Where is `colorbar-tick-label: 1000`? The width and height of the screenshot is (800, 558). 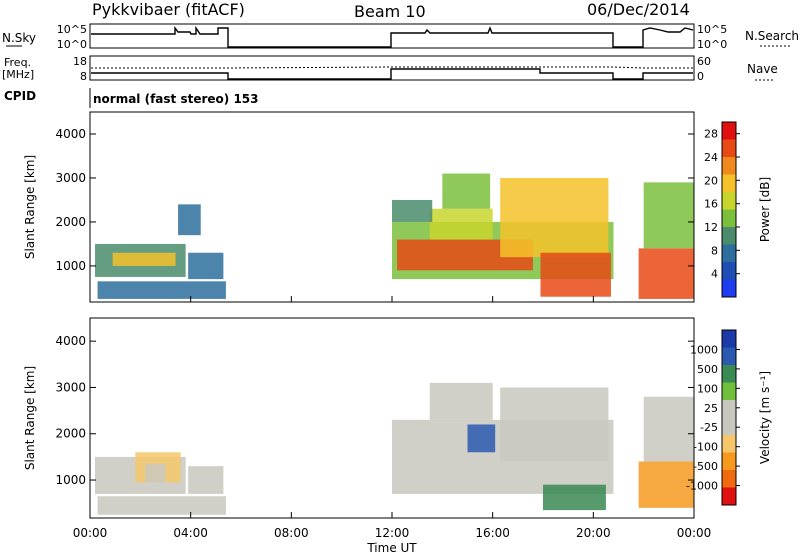
colorbar-tick-label: 1000 is located at coordinates (704, 349).